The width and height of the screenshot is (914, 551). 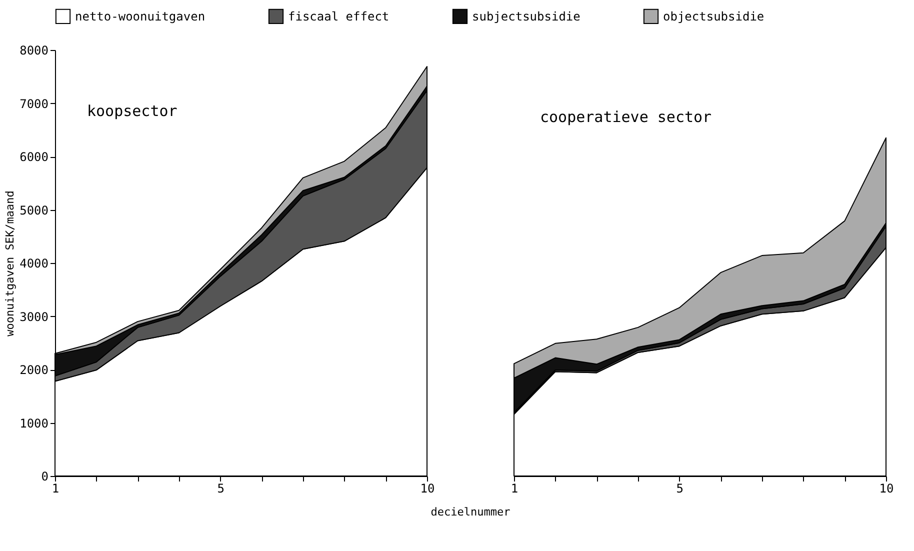 I want to click on y-tick-label: 3000, so click(x=34, y=317).